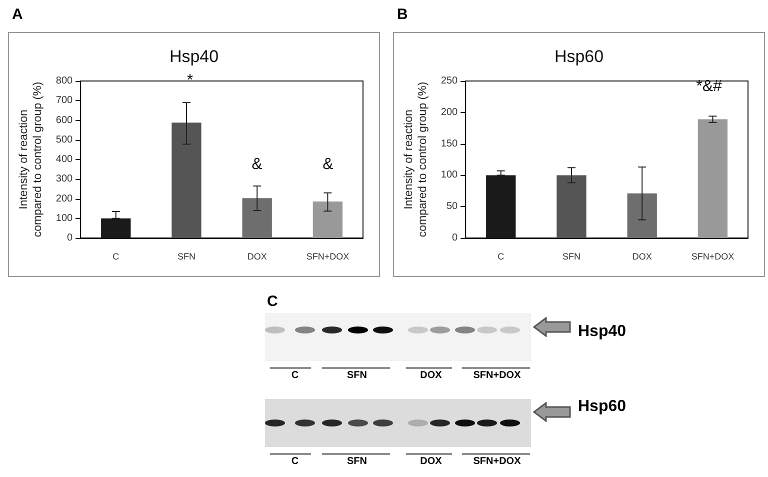 The height and width of the screenshot is (477, 768). I want to click on chart-title: Hsp60, so click(579, 56).